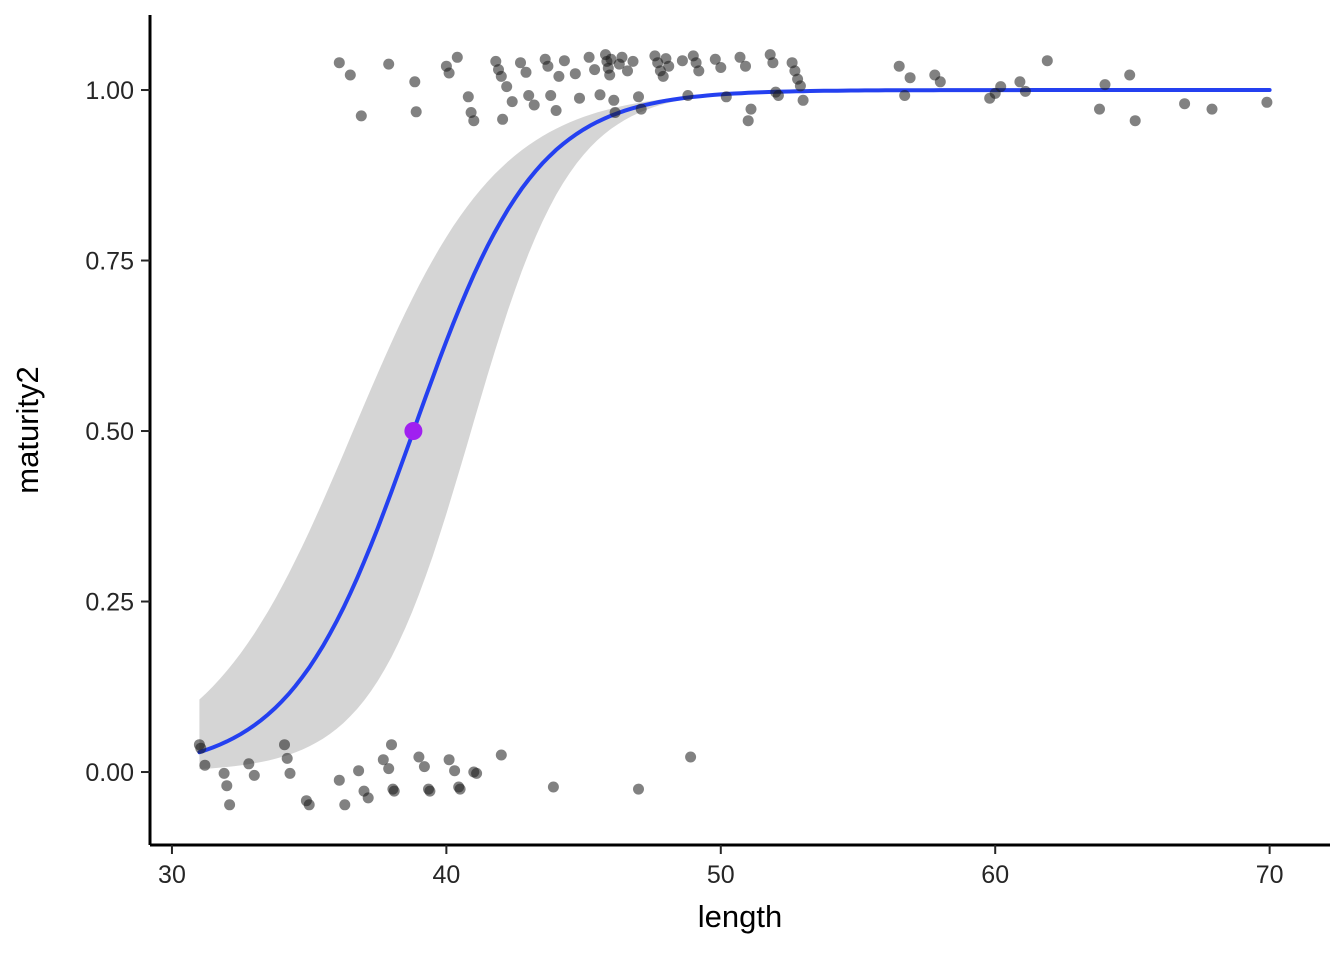  I want to click on x-tick-label: 30, so click(172, 875).